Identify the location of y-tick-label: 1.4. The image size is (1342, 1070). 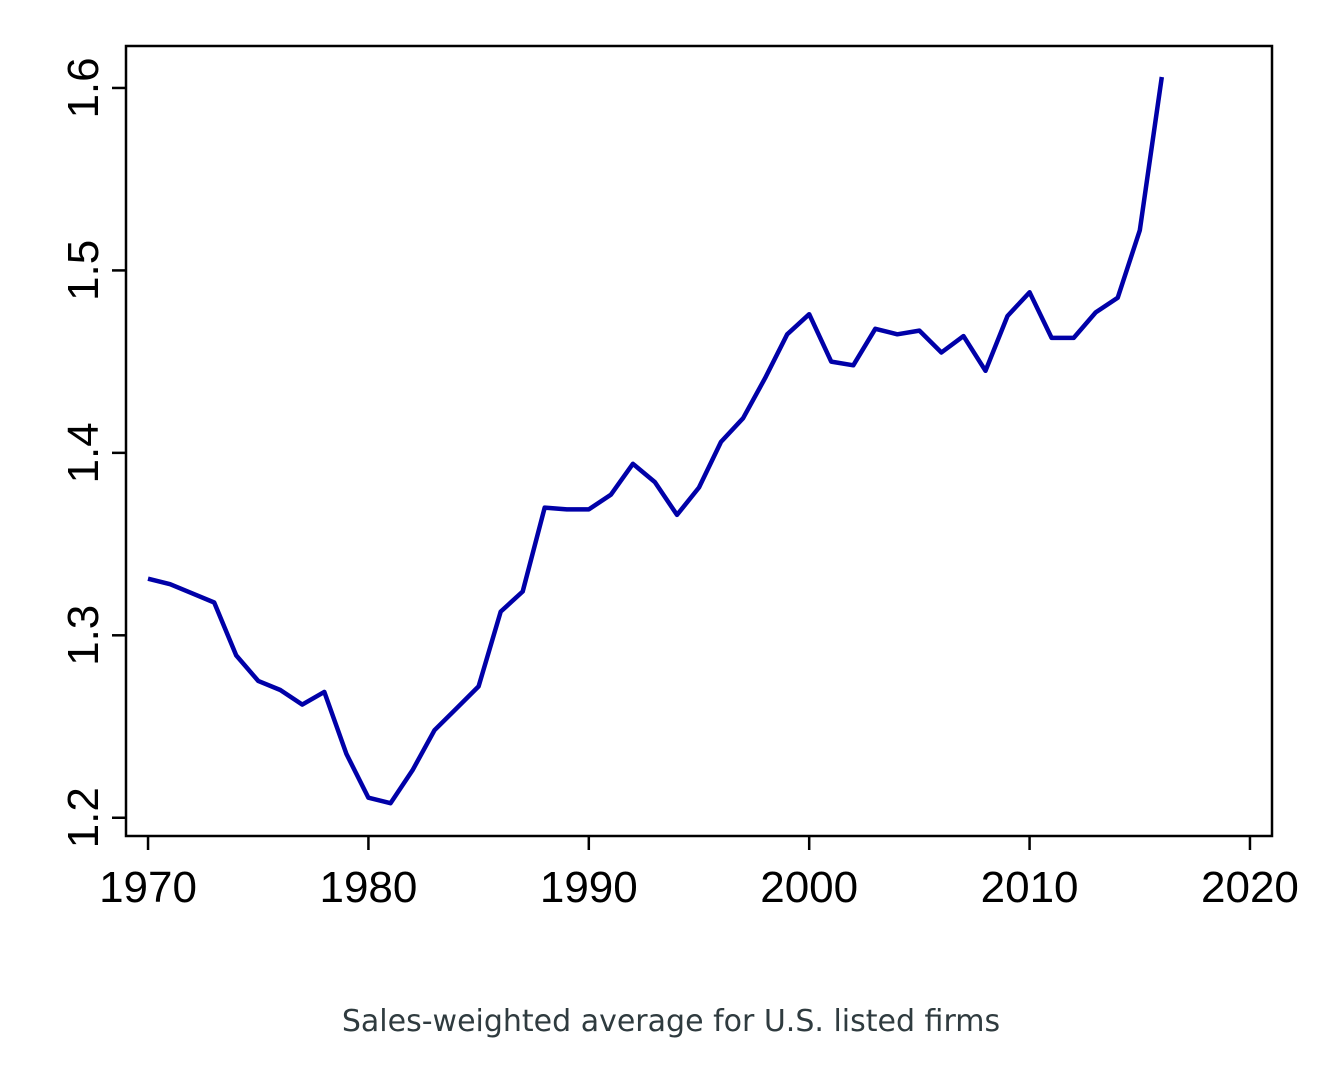
(83, 452).